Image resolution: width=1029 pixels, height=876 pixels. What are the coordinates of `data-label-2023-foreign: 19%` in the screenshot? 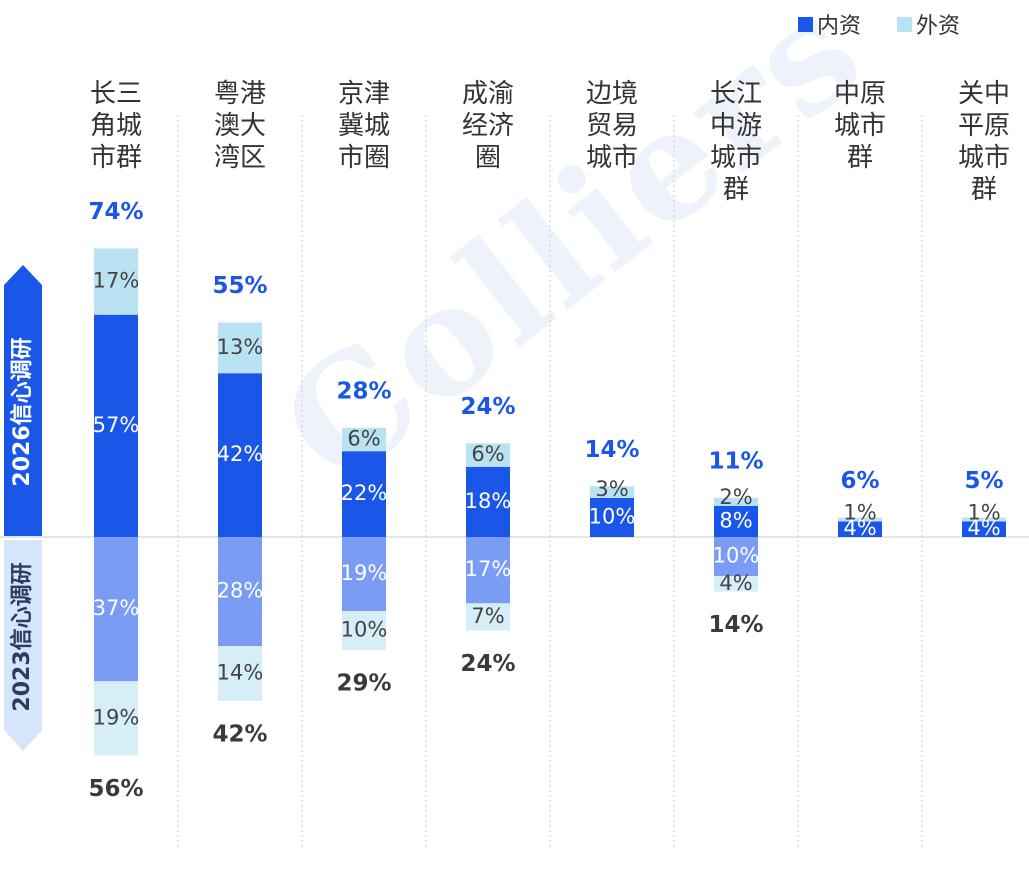 It's located at (116, 717).